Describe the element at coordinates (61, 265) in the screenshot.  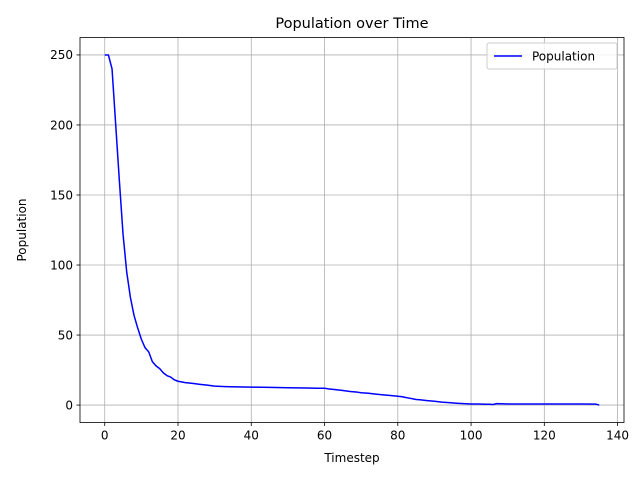
I see `y-tick-label: 100` at that location.